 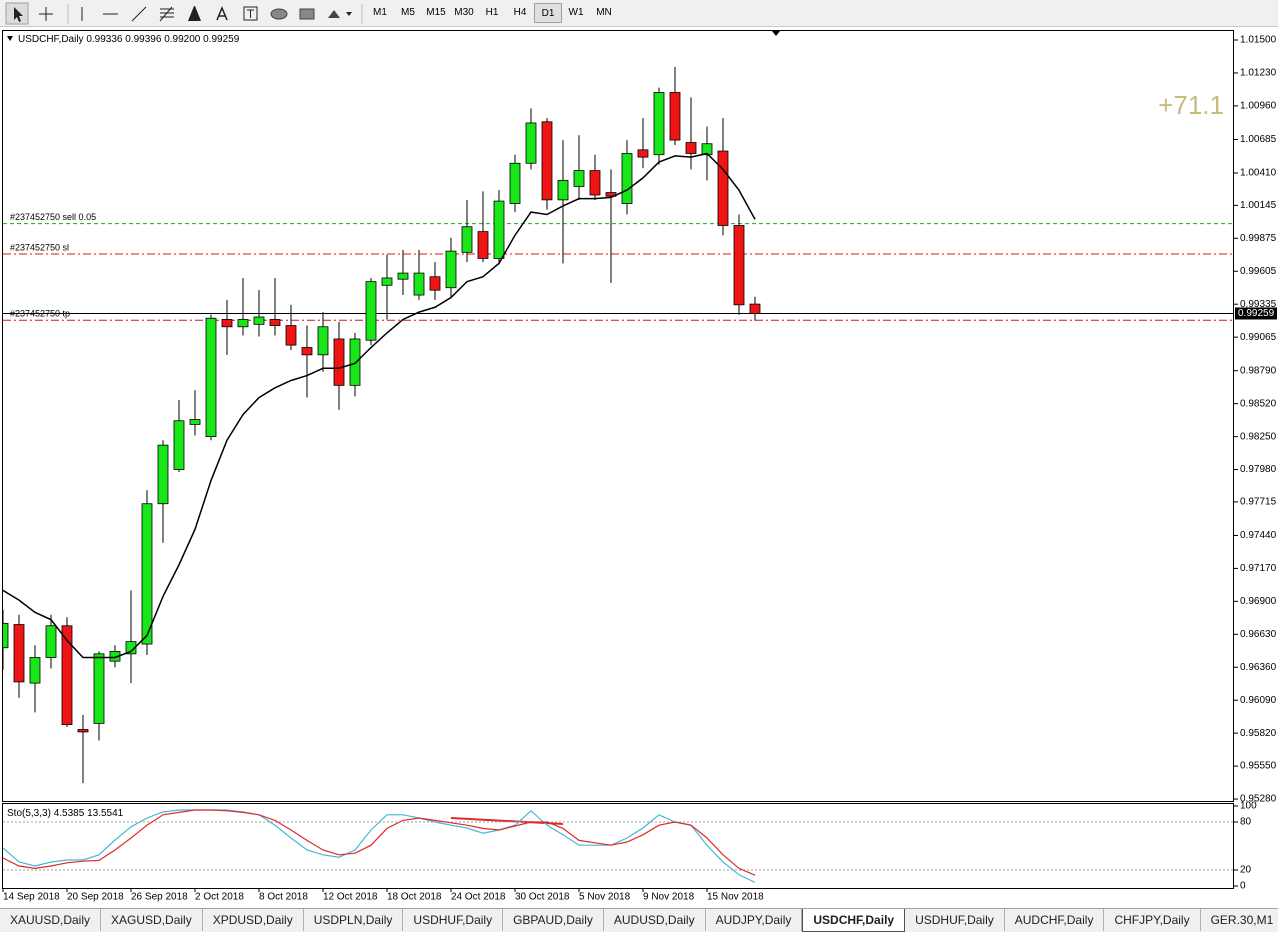 I want to click on chart-tab: CHFJPY,Daily, so click(x=1152, y=920).